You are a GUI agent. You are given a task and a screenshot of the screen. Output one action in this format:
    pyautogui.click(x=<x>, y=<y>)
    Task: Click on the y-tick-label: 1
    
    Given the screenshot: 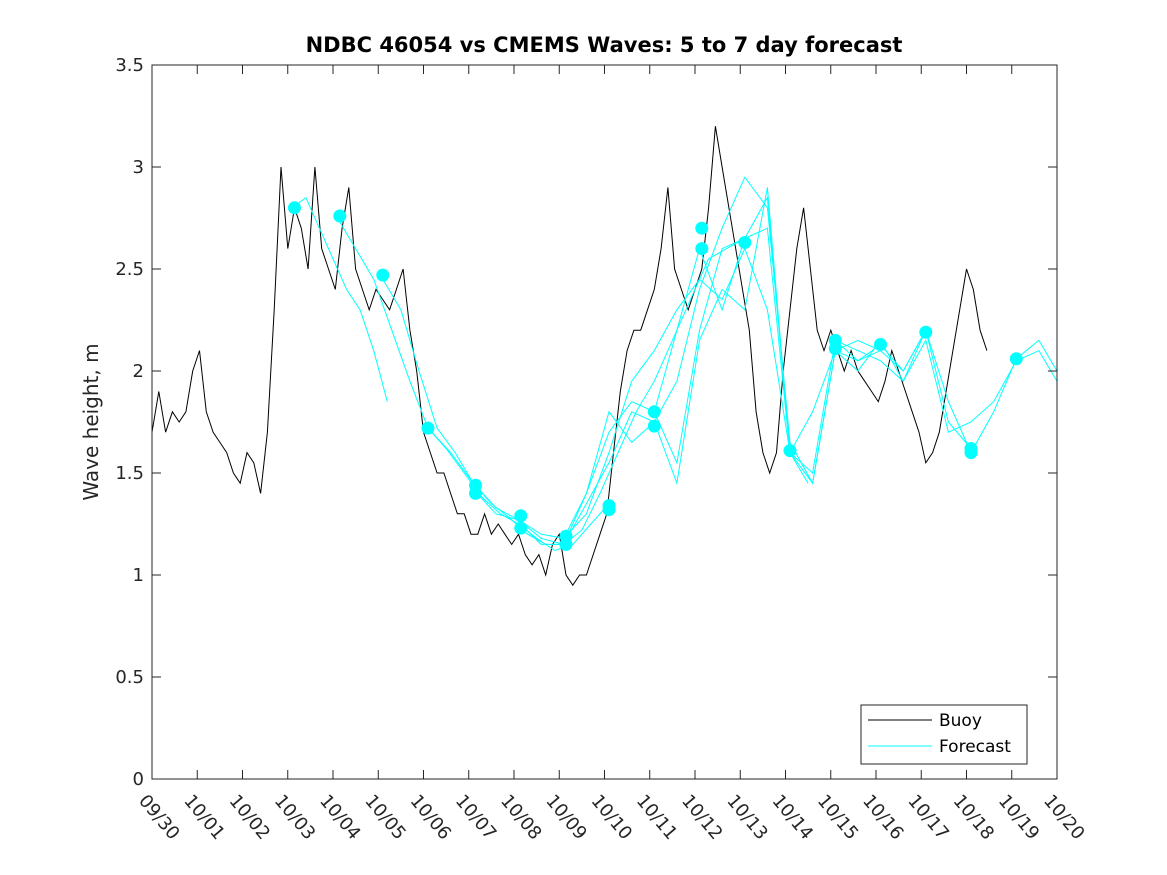 What is the action you would take?
    pyautogui.click(x=138, y=575)
    